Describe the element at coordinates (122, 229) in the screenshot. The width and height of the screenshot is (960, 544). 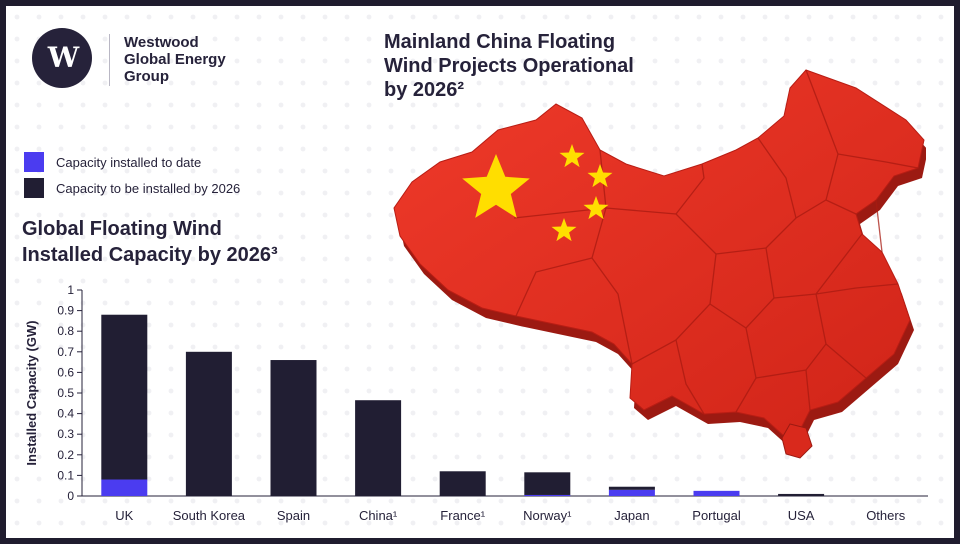
I see `chart-title-line-1: Global Floating Wind` at that location.